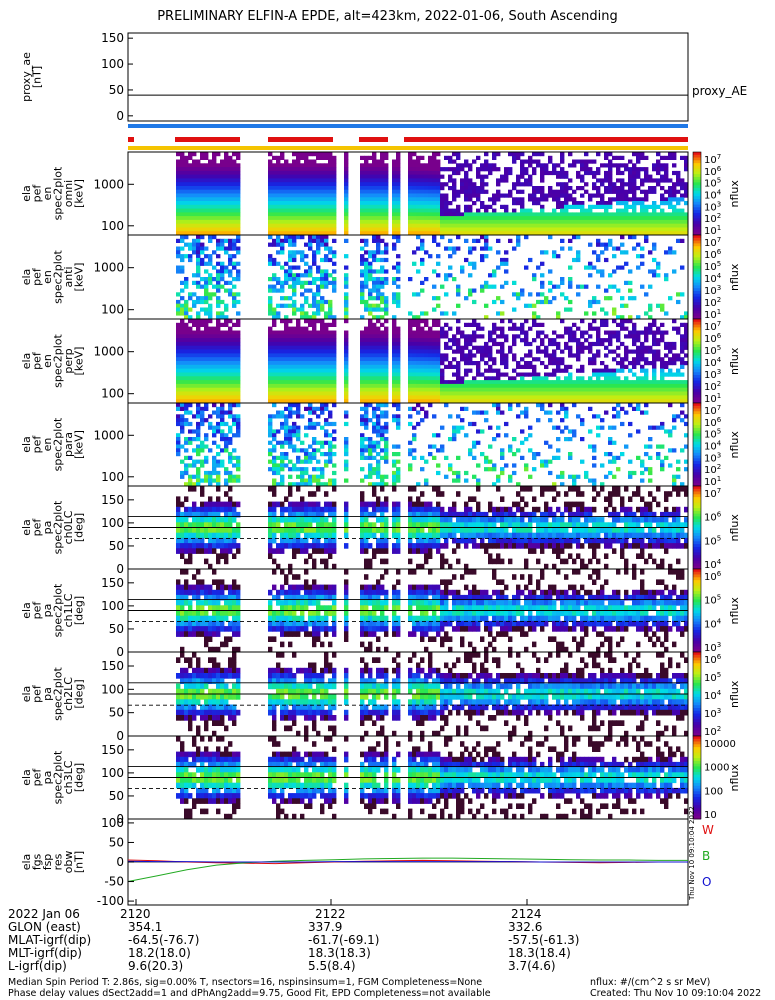 This screenshot has width=775, height=1000. Describe the element at coordinates (300, 139) in the screenshot. I see `status-bar-red-segment` at that location.